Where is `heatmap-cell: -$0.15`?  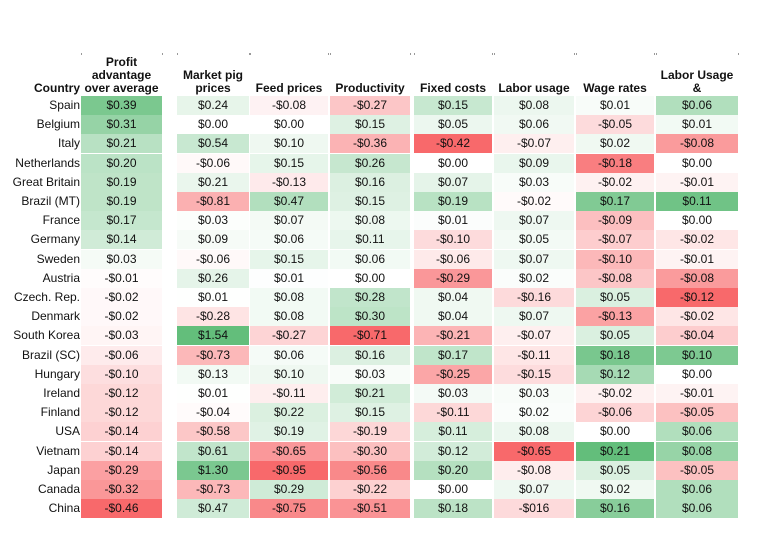 heatmap-cell: -$0.15 is located at coordinates (534, 374).